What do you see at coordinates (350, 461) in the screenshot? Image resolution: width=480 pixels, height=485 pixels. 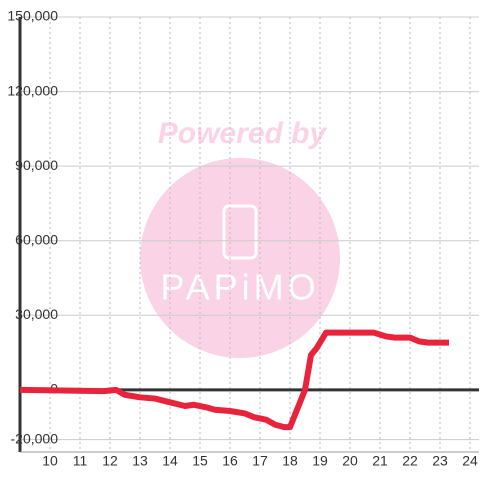 I see `x-tick-label: 20` at bounding box center [350, 461].